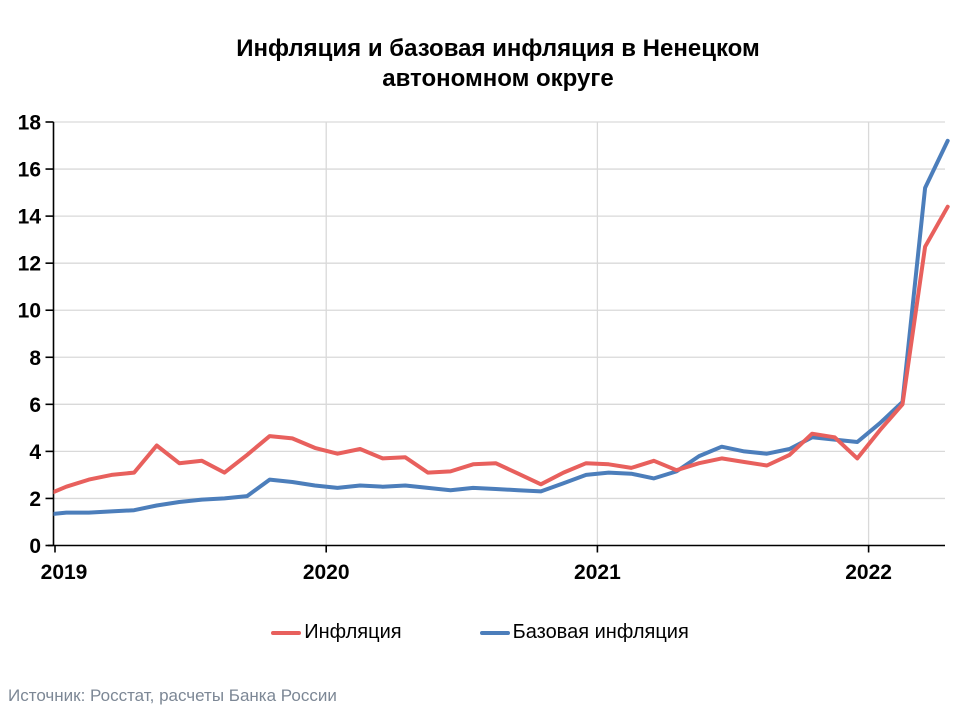 The height and width of the screenshot is (720, 960). I want to click on chart-title-line-1: Инфляция и базовая инфляция в Ненецком, so click(498, 48).